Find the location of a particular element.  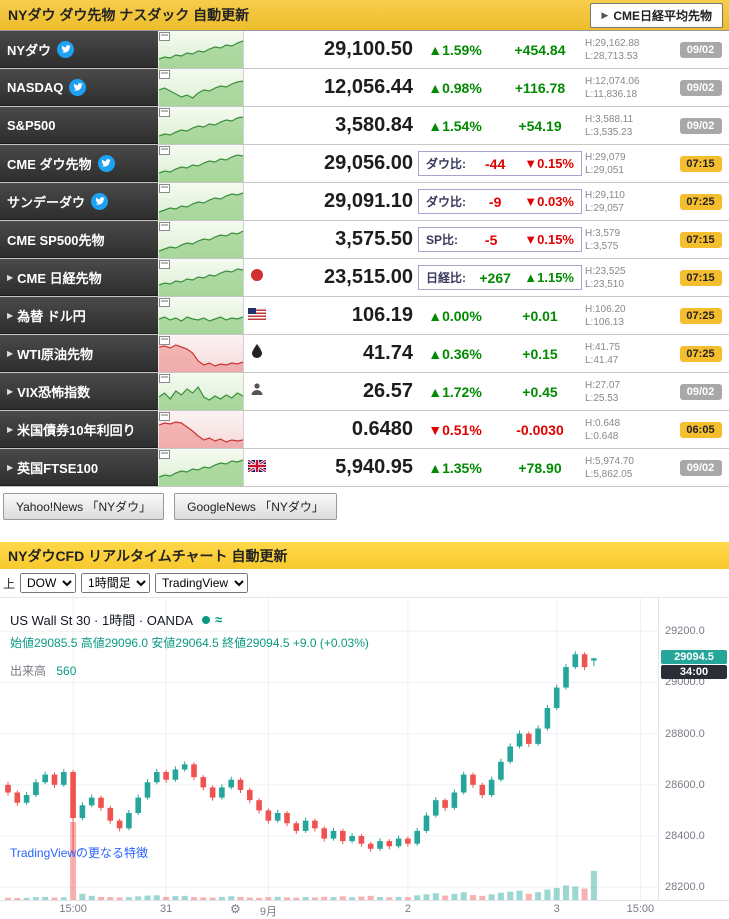

high-value: H:5,974.70 is located at coordinates (609, 461).